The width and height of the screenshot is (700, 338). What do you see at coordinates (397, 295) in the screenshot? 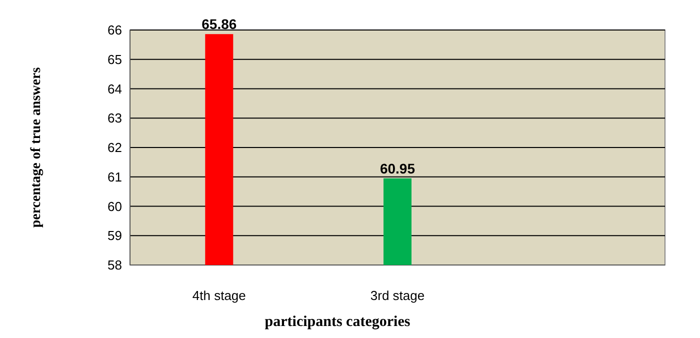
I see `x-tick-label: 3rd stage` at bounding box center [397, 295].